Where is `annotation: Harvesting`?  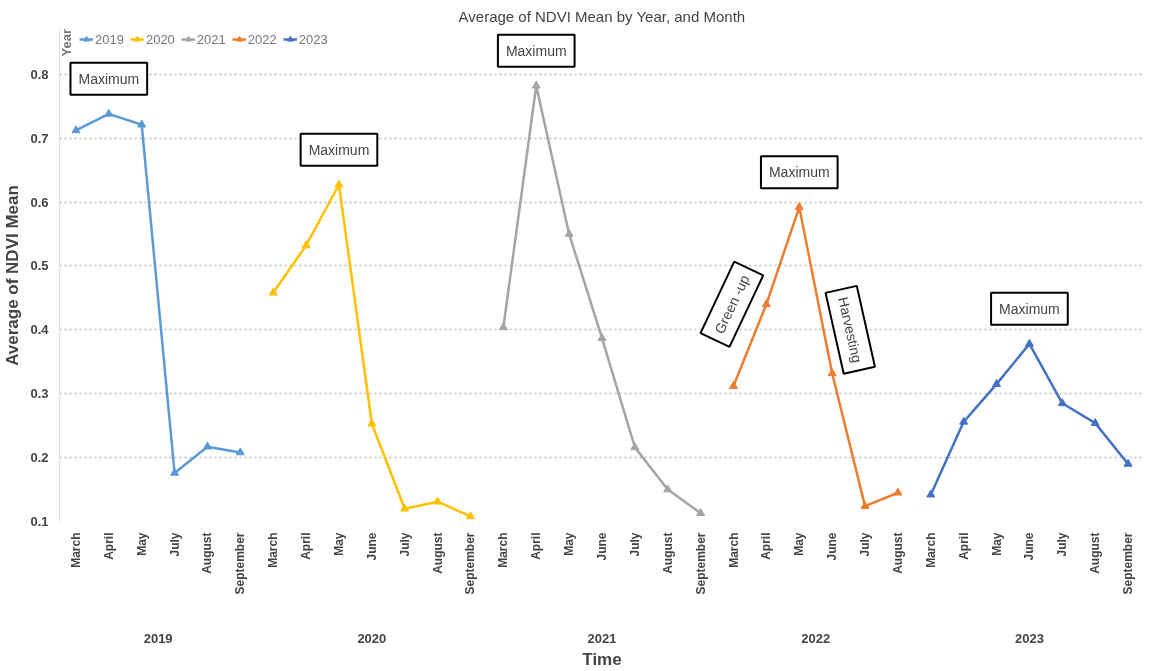
annotation: Harvesting is located at coordinates (850, 330).